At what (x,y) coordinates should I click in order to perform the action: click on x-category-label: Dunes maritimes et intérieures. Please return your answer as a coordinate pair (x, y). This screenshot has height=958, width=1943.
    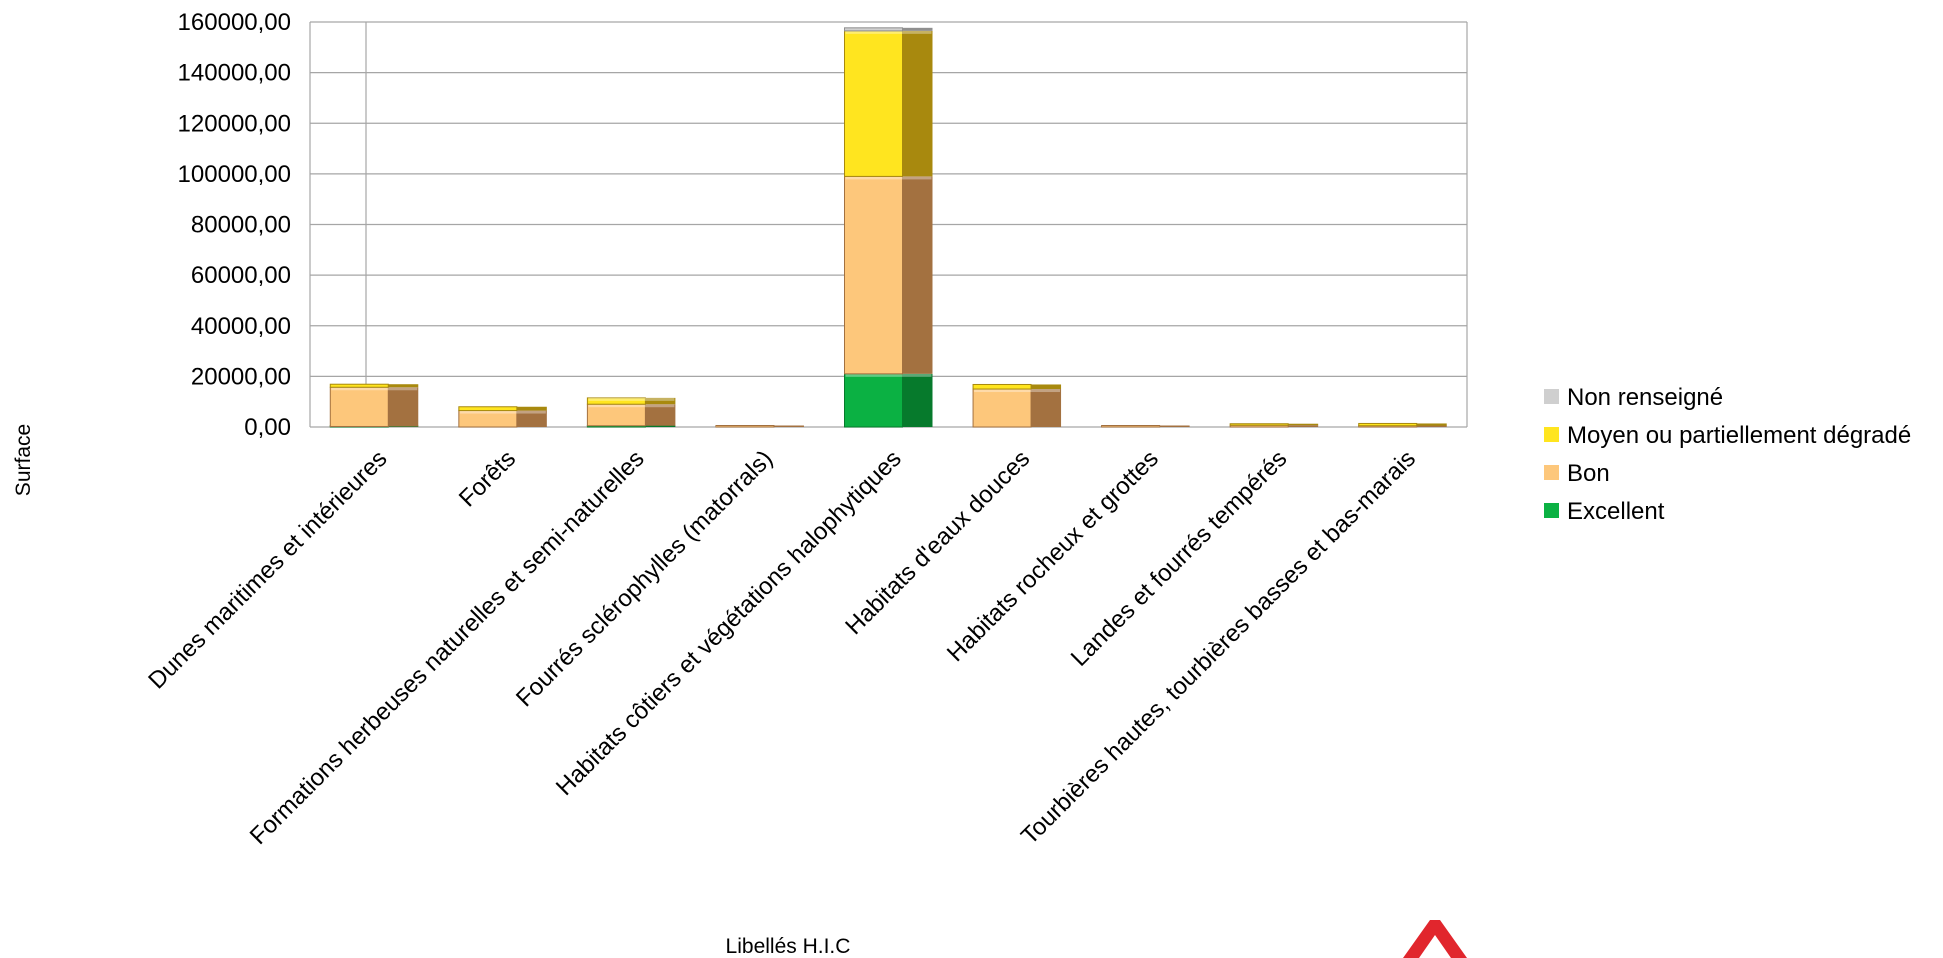
    Looking at the image, I should click on (267, 569).